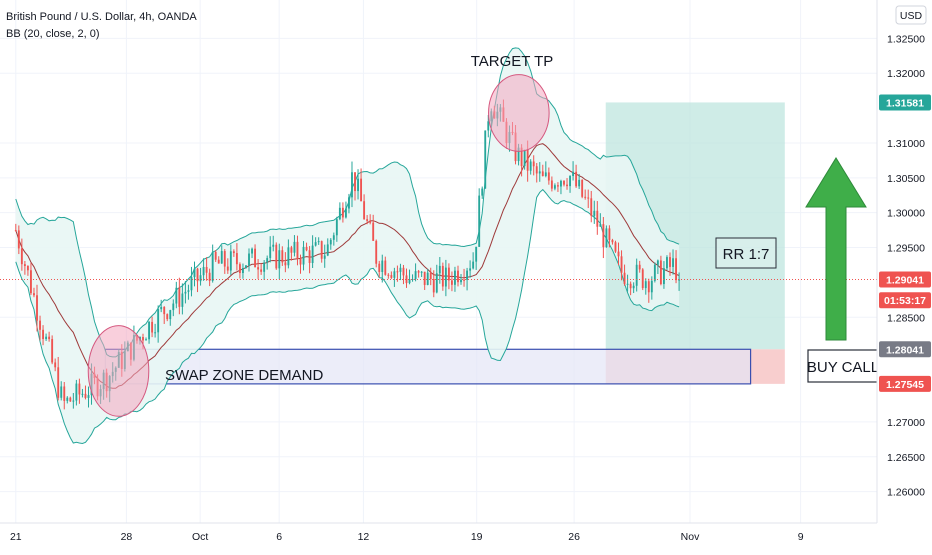 This screenshot has height=555, width=932. Describe the element at coordinates (843, 366) in the screenshot. I see `buy-call-box` at that location.